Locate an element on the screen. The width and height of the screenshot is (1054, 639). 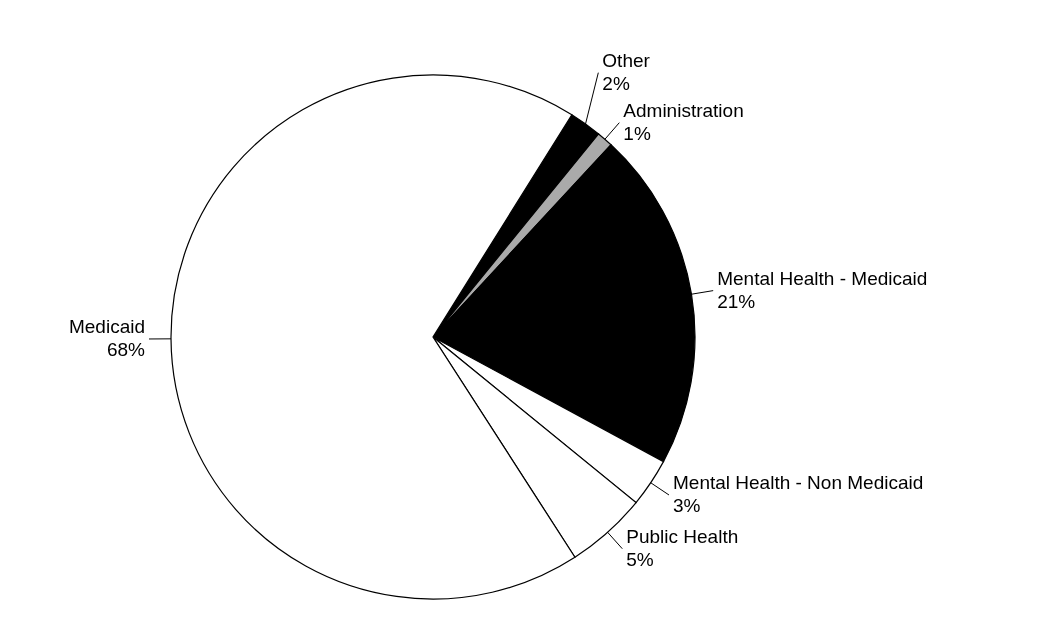
data-label: 1% is located at coordinates (637, 134).